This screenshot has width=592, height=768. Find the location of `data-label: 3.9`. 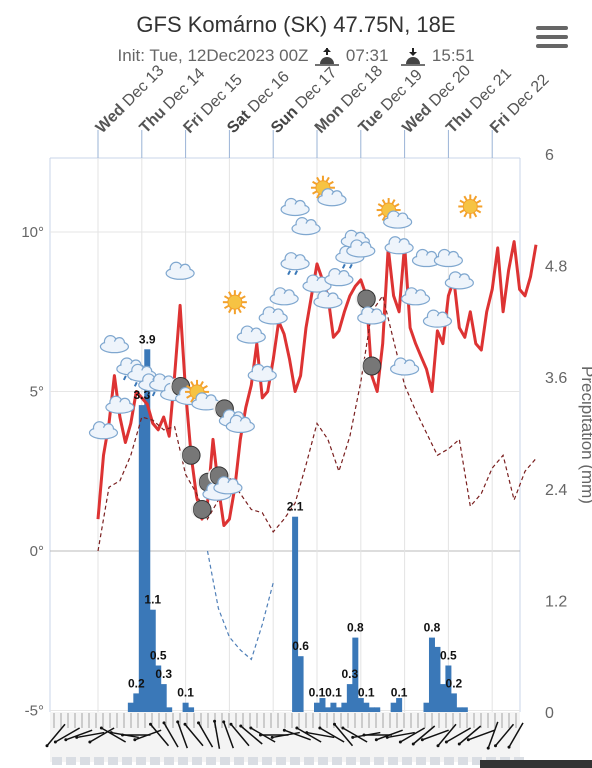

data-label: 3.9 is located at coordinates (147, 339).